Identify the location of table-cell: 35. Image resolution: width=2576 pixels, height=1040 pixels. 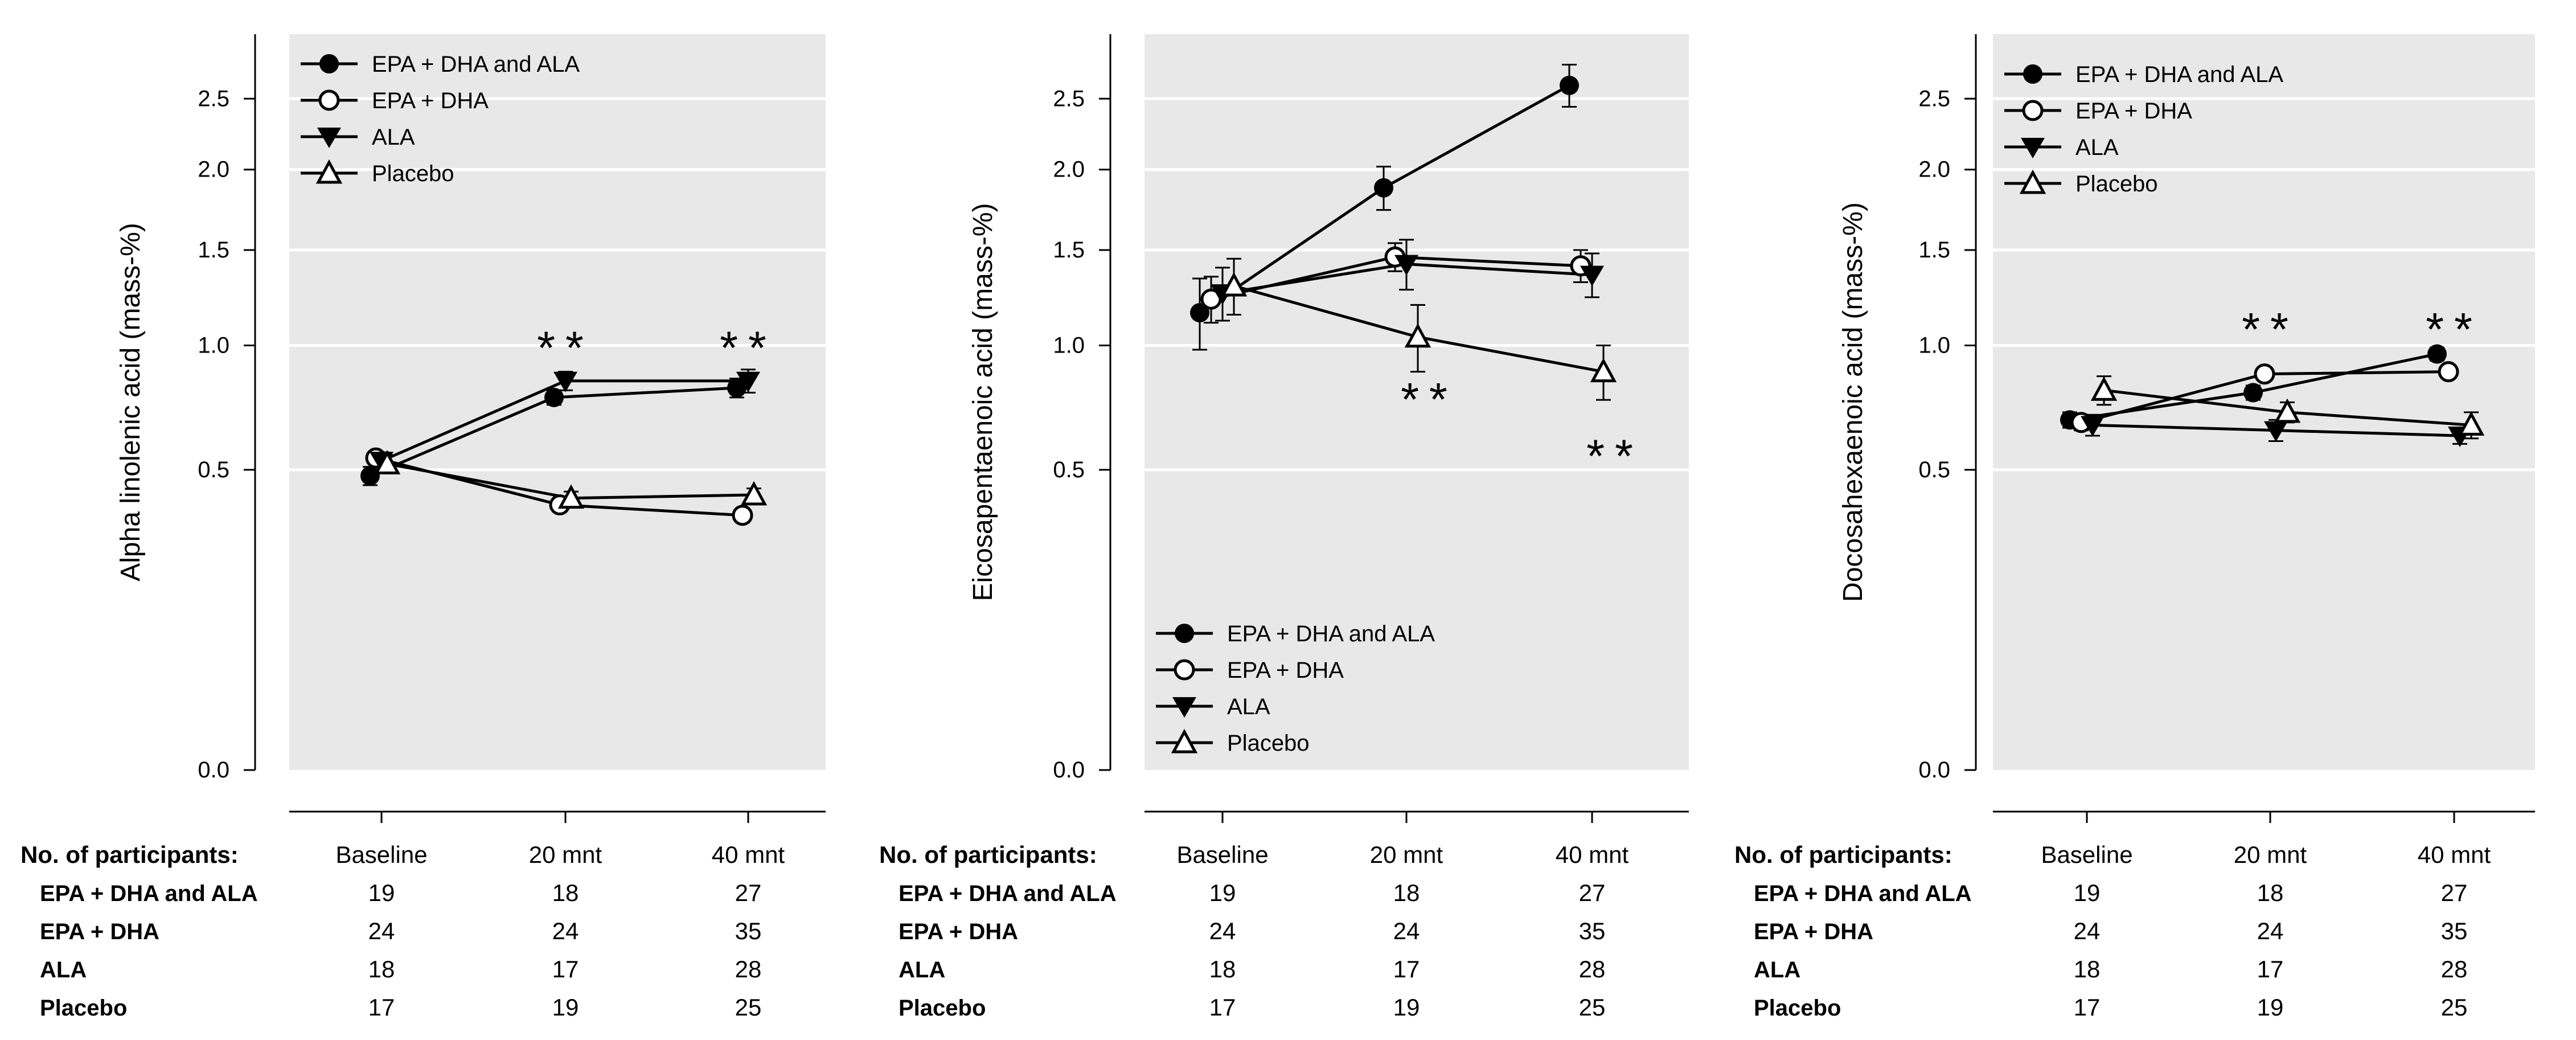
(748, 931).